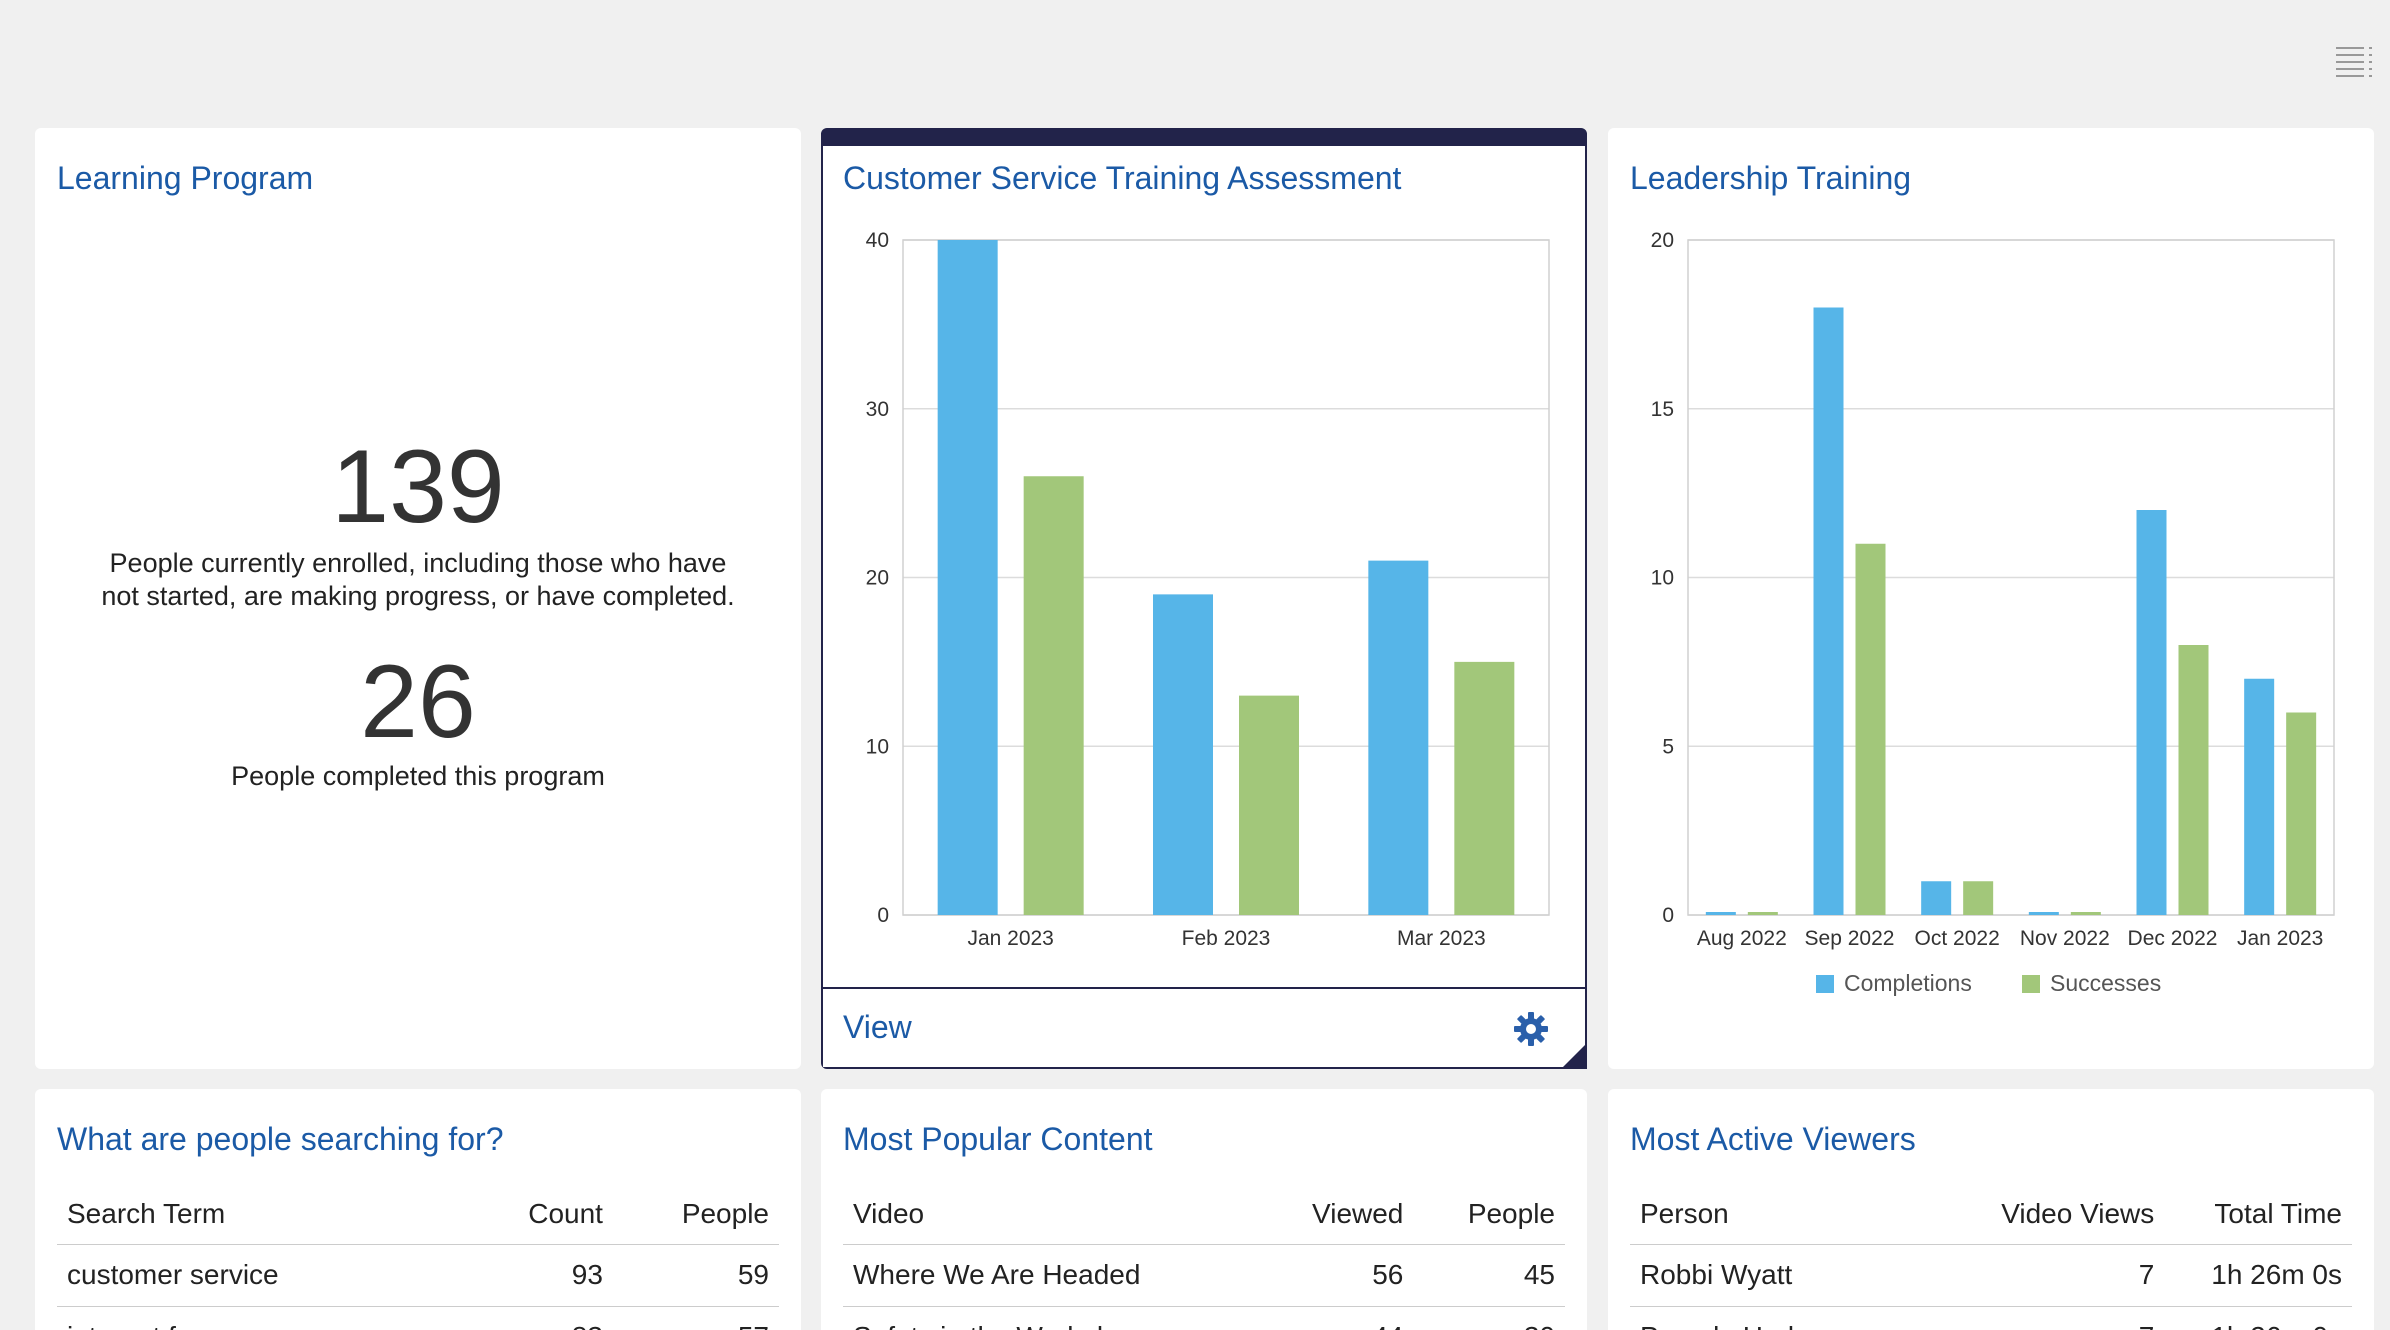 The height and width of the screenshot is (1330, 2390). What do you see at coordinates (1850, 938) in the screenshot?
I see `x-tick-label: Sep 2022` at bounding box center [1850, 938].